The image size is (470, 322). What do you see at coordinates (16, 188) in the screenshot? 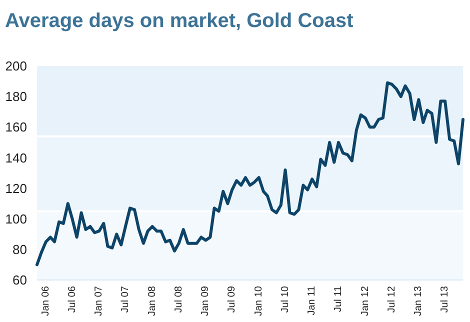
I see `y-tick-label: 120` at bounding box center [16, 188].